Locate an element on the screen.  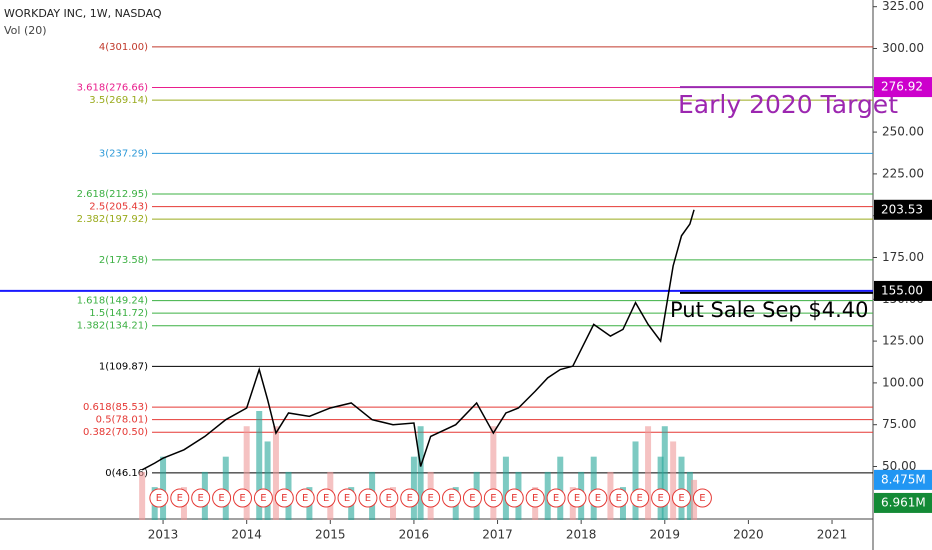
fib-label: 3.618(276.66) is located at coordinates (113, 88).